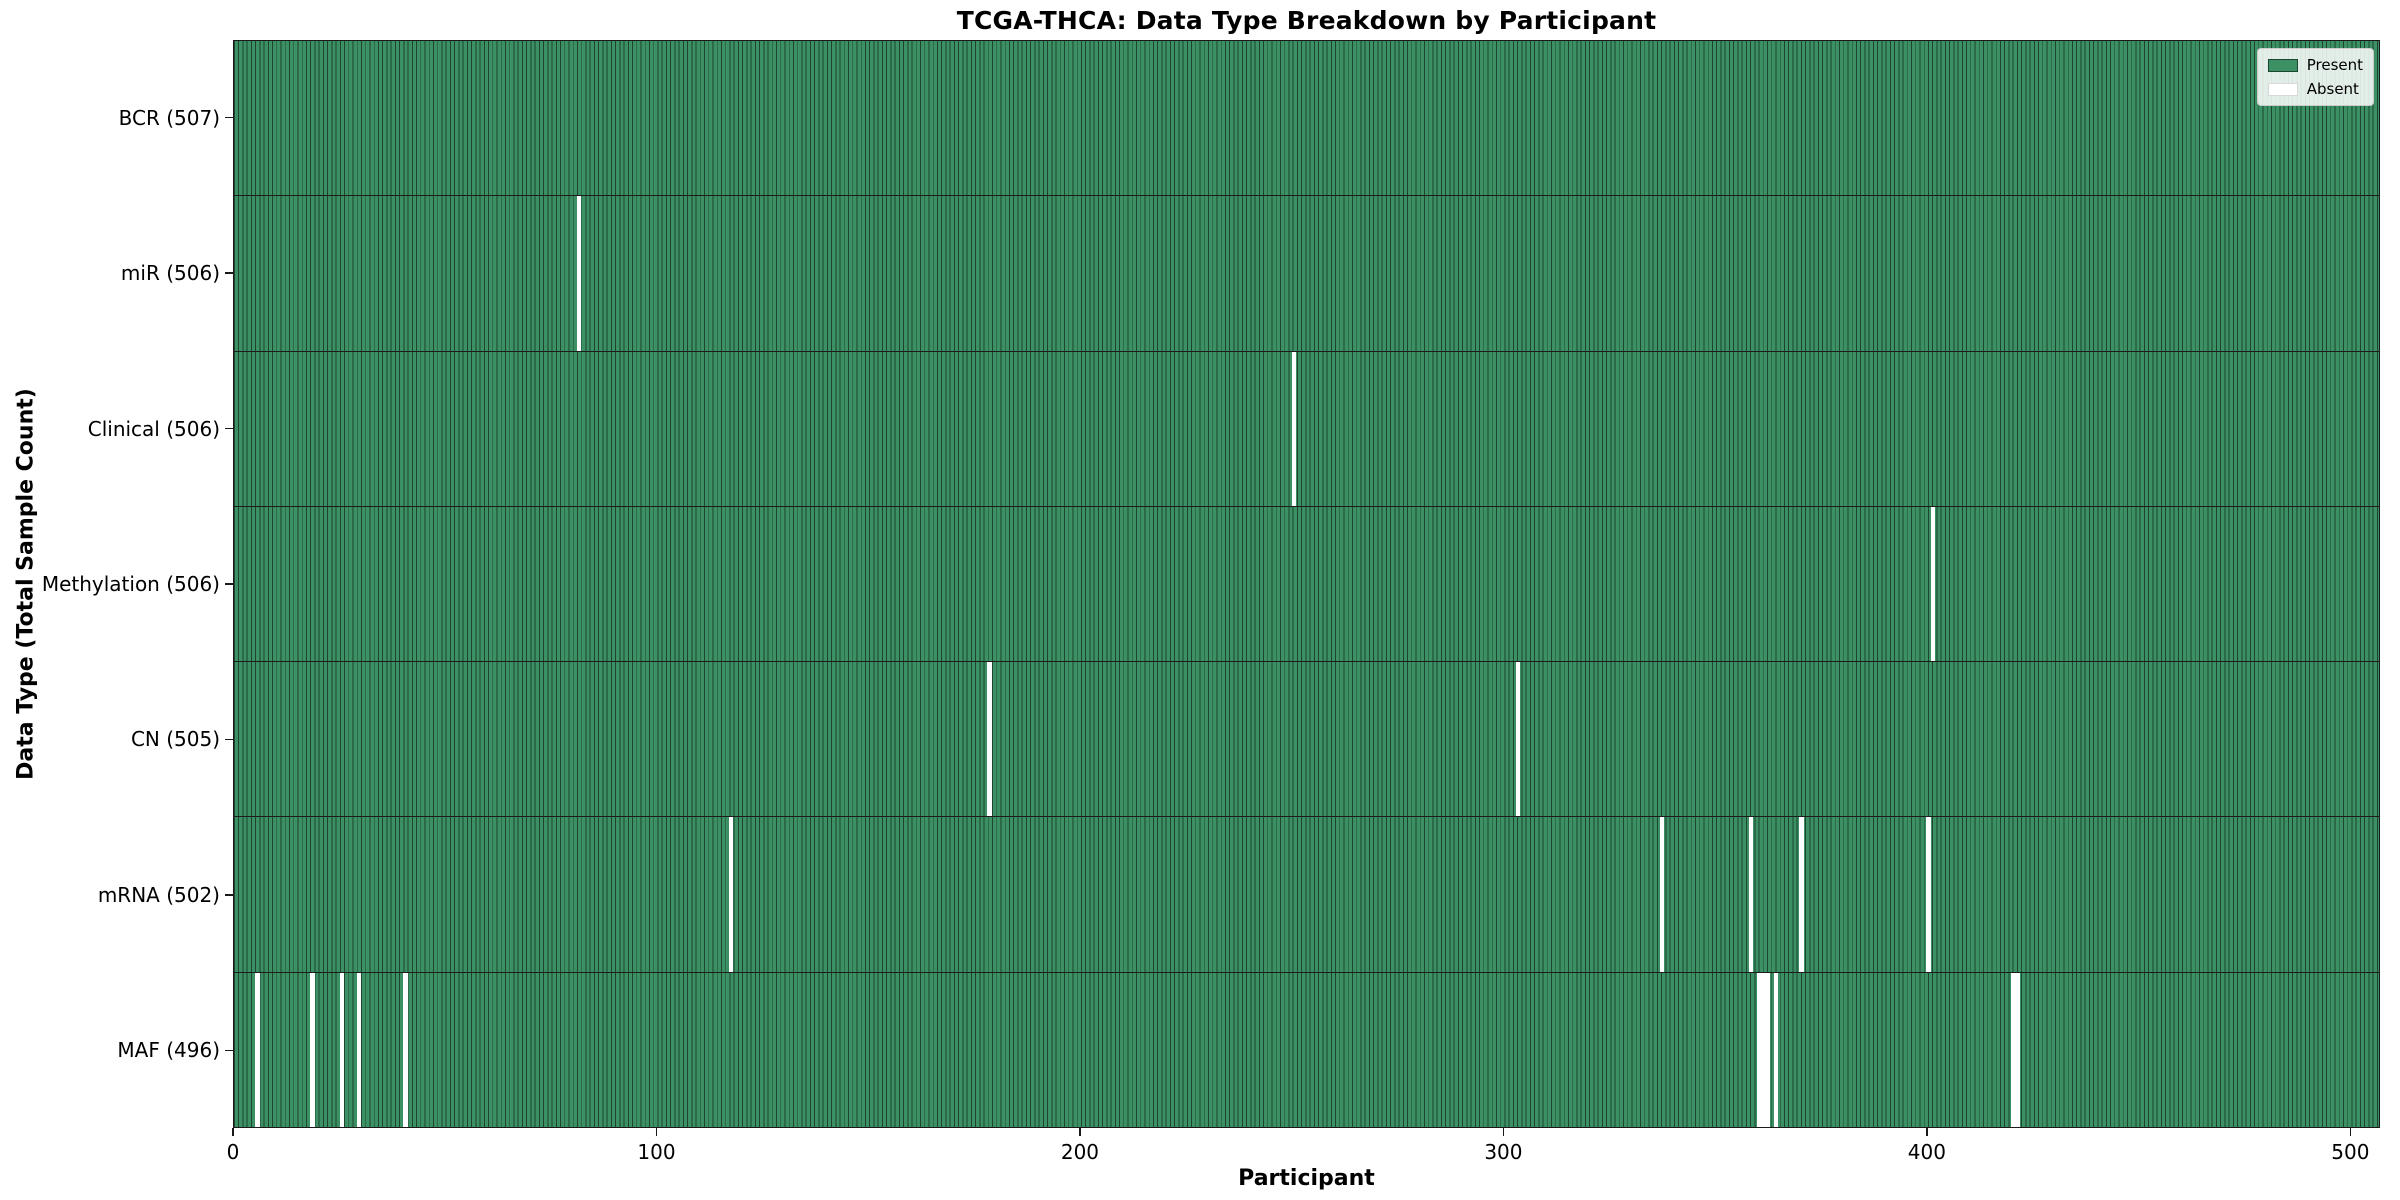  I want to click on x-tick-label-500: 500, so click(2350, 1152).